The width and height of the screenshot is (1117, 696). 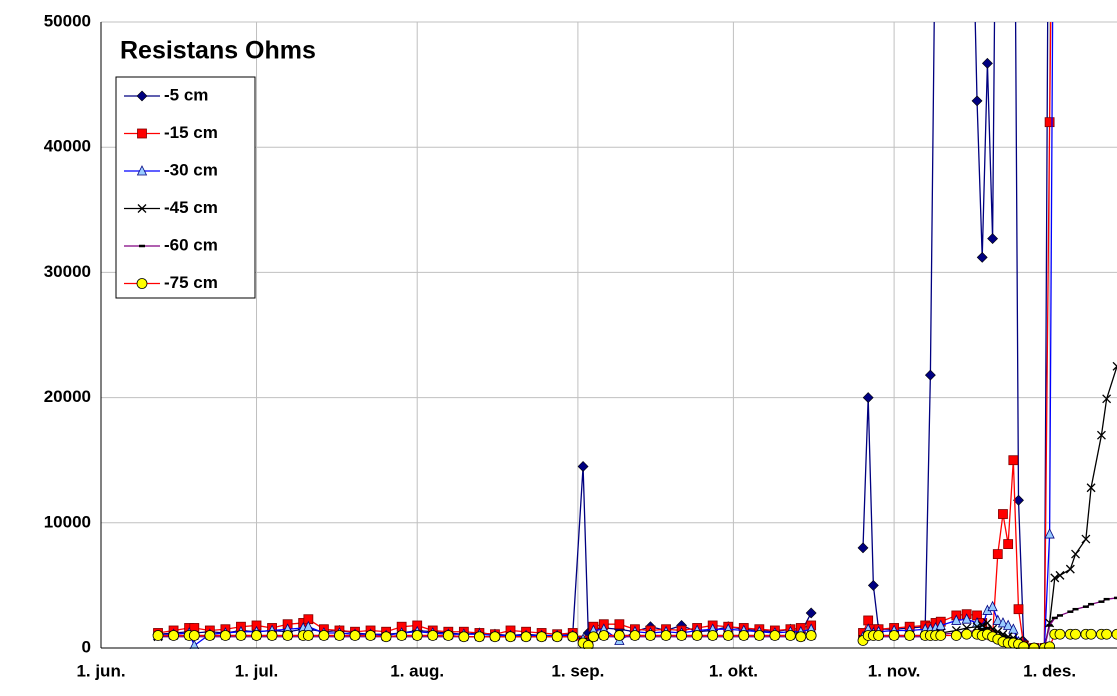 What do you see at coordinates (86, 646) in the screenshot?
I see `y-tick-label: 0` at bounding box center [86, 646].